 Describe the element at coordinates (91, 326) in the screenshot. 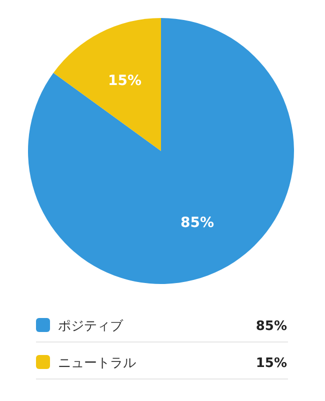

I see `legend-label: ポジティブ` at that location.